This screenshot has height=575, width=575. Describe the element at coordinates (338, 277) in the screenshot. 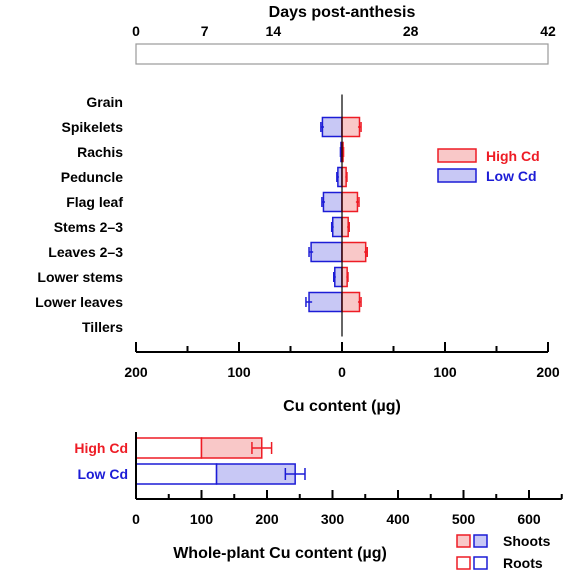

I see `bar-low-cd-lower-stems` at that location.